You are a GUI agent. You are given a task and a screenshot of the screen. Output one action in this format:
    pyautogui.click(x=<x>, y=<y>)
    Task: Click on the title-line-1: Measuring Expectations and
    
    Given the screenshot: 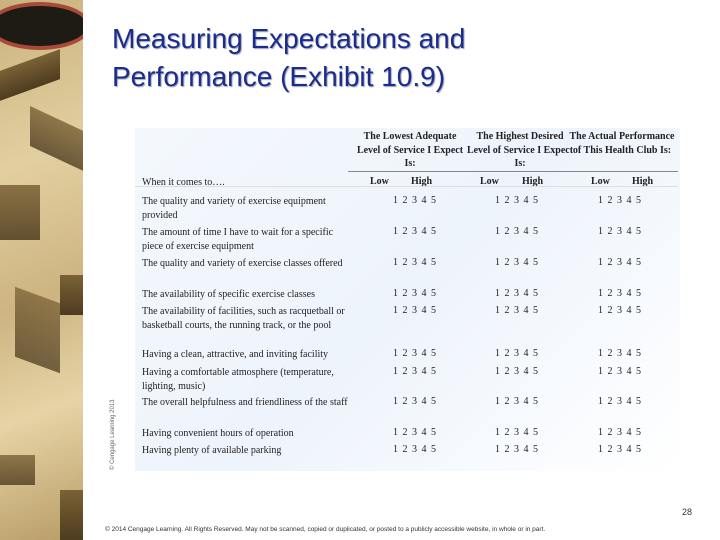 What is the action you would take?
    pyautogui.click(x=289, y=38)
    